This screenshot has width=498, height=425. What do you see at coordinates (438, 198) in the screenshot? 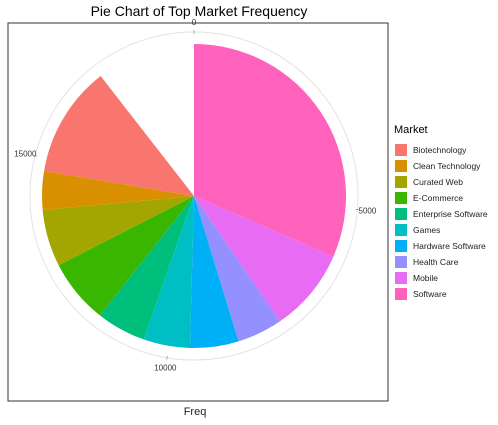
I see `legend-label: E-Commerce` at bounding box center [438, 198].